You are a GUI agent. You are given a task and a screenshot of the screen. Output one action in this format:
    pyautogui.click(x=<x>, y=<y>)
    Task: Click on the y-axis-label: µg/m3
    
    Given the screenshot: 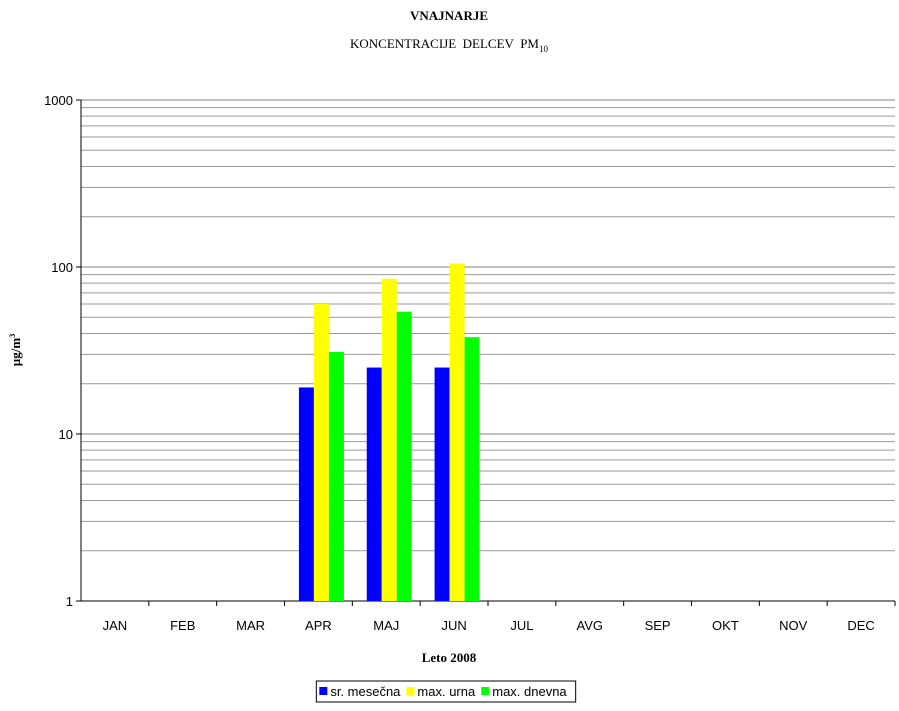 What is the action you would take?
    pyautogui.click(x=15, y=350)
    